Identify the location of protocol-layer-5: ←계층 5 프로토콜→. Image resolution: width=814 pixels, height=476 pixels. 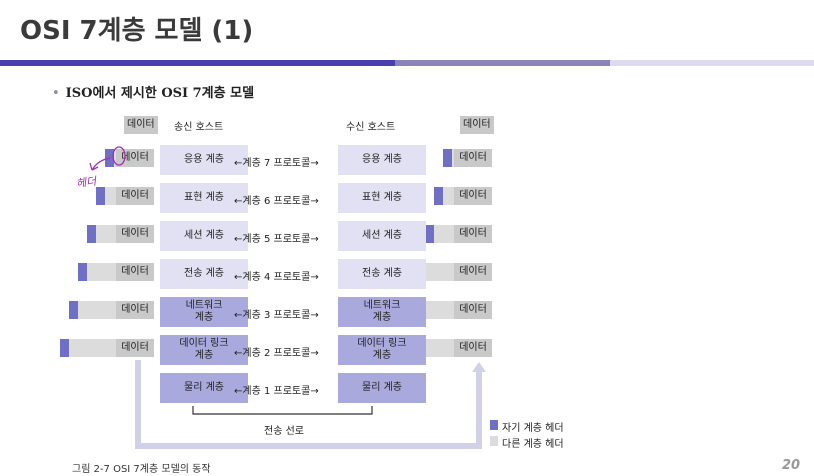
(276, 237).